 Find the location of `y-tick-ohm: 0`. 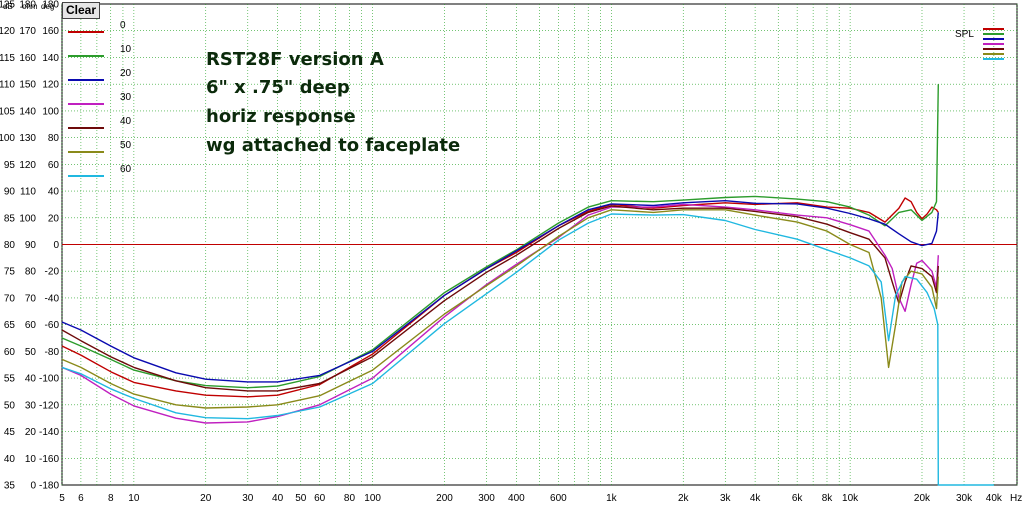

y-tick-ohm: 0 is located at coordinates (33, 486).